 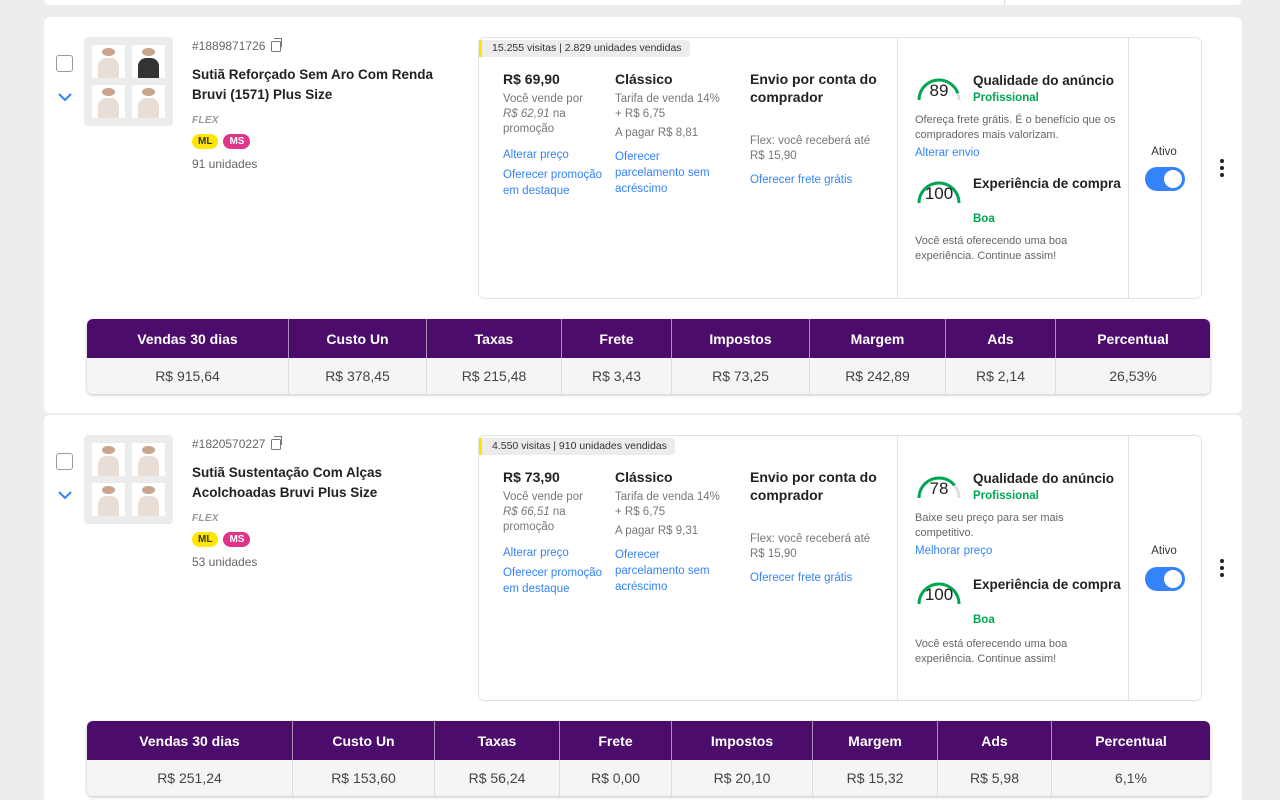 I want to click on stats-value: R$ 215,48, so click(x=494, y=376).